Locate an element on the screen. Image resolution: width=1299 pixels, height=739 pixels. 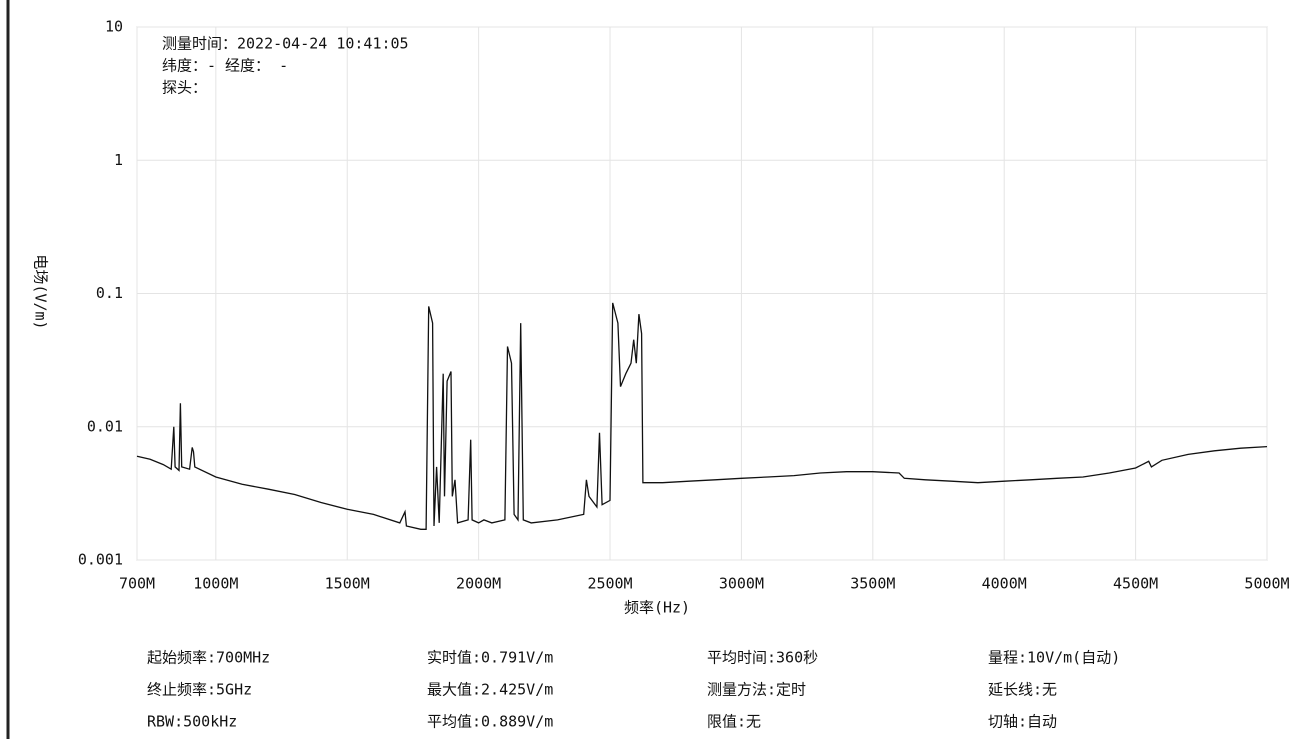
info-text: 限值:无 is located at coordinates (734, 722).